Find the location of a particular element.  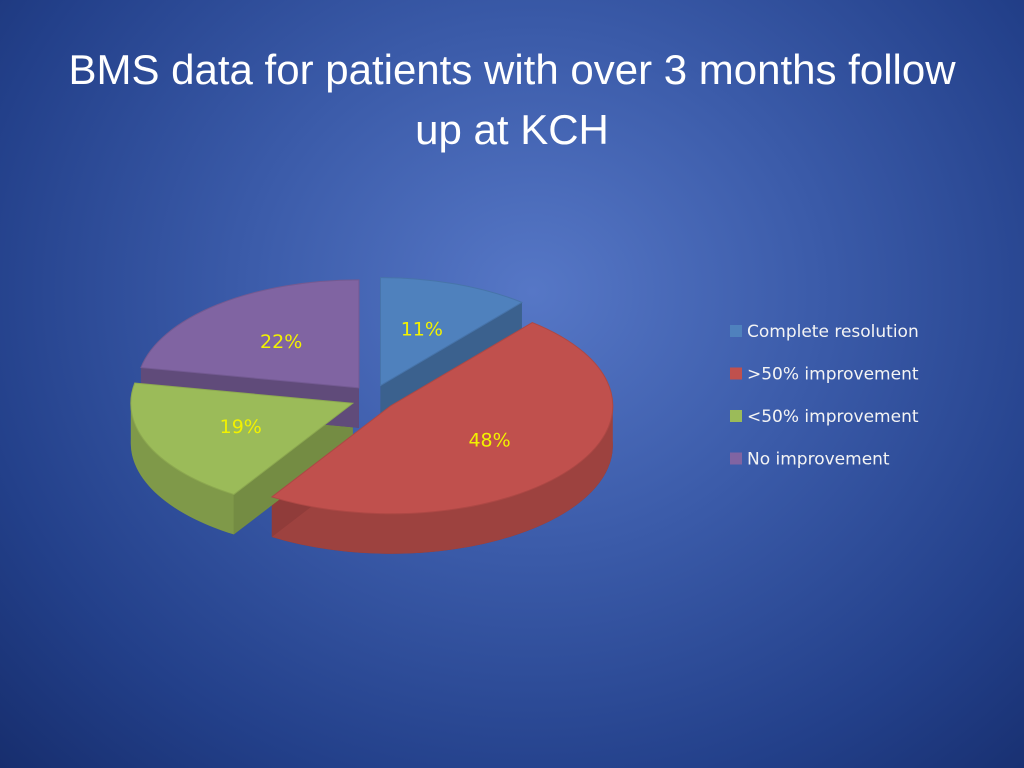

legend-label: >50% improvement is located at coordinates (833, 375).